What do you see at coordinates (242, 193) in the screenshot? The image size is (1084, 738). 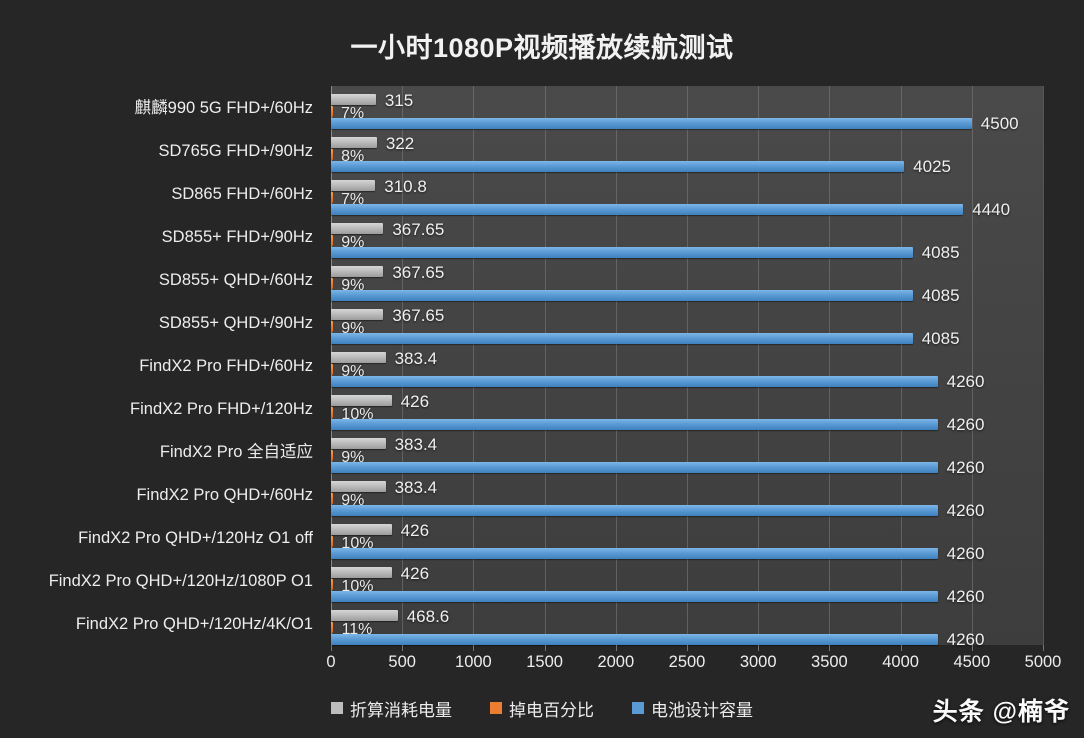 I see `y-axis-label: SD865 FHD+/60Hz` at bounding box center [242, 193].